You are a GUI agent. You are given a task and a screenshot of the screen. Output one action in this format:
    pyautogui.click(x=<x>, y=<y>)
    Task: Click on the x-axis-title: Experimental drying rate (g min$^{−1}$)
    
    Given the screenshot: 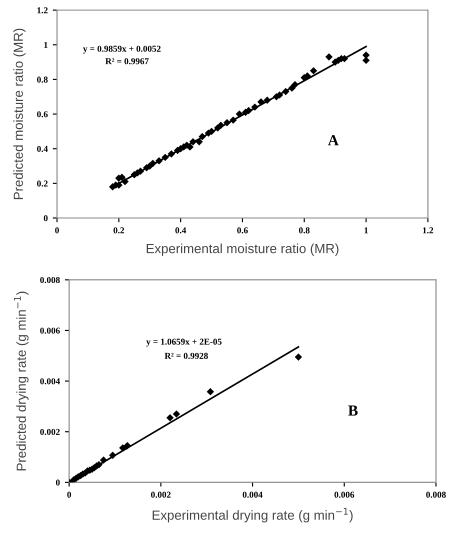 What is the action you would take?
    pyautogui.click(x=252, y=515)
    